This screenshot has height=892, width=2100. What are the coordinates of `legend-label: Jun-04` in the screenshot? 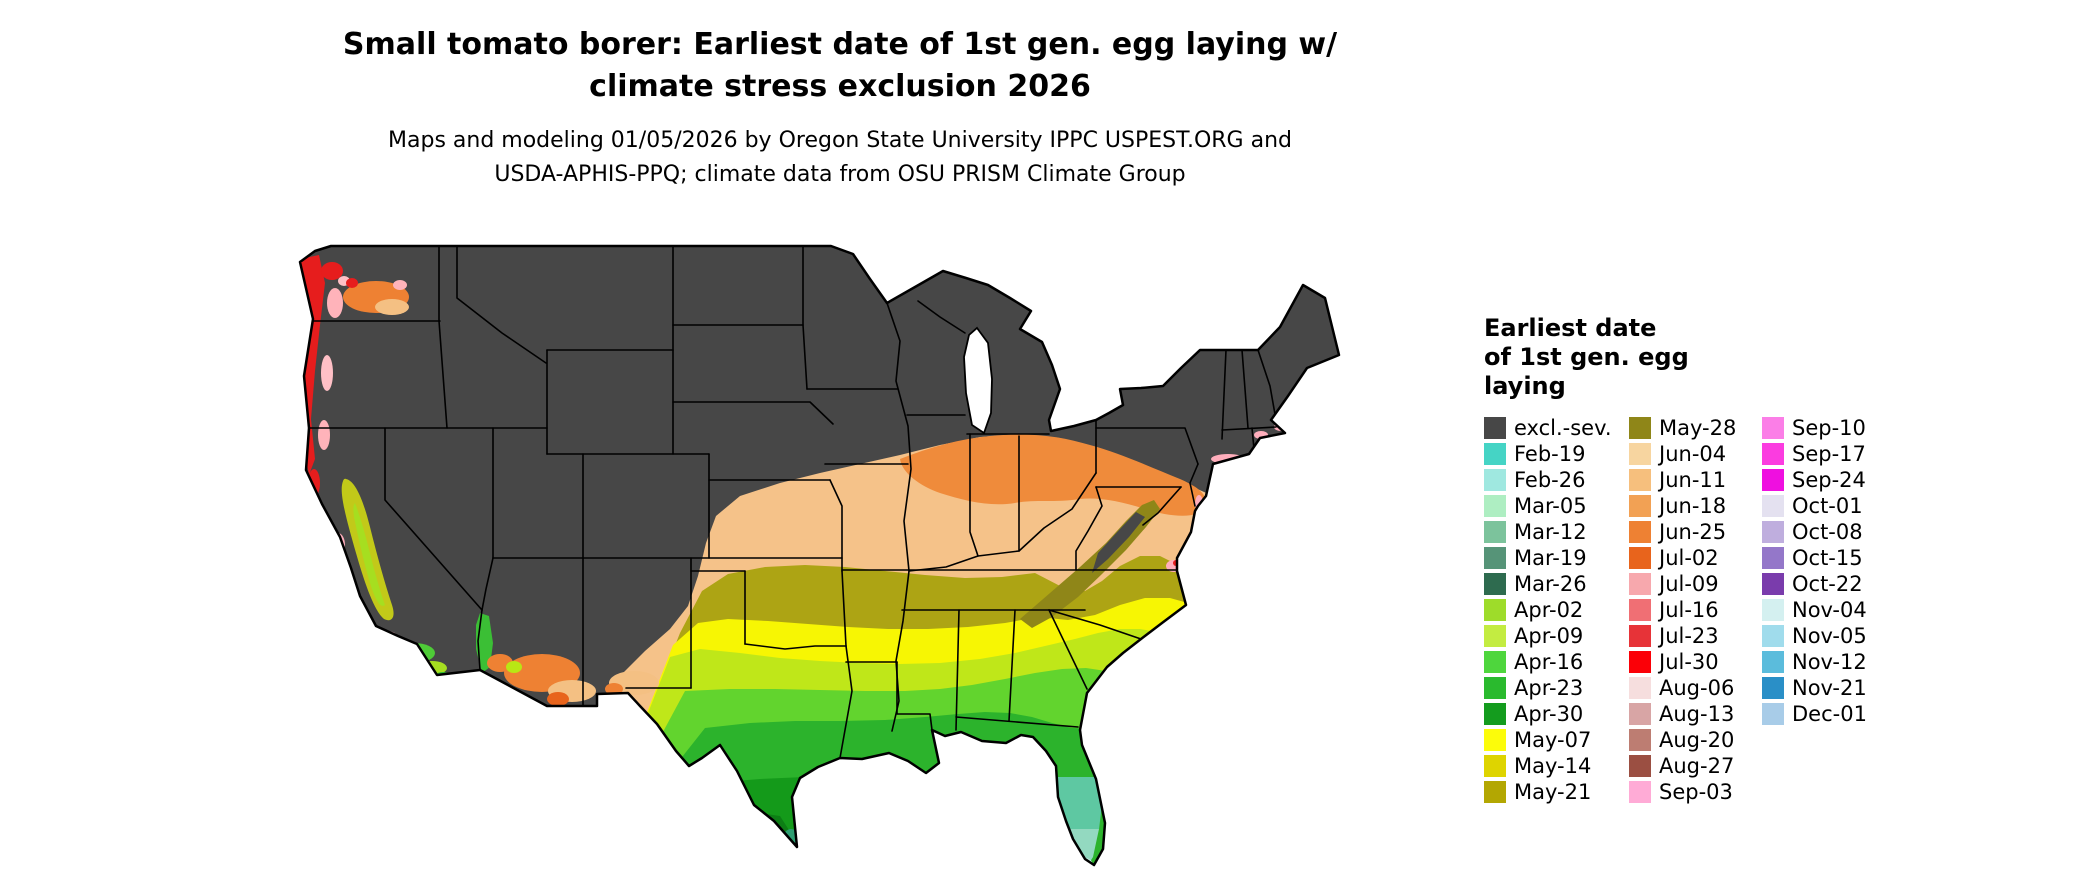 It's located at (1693, 454).